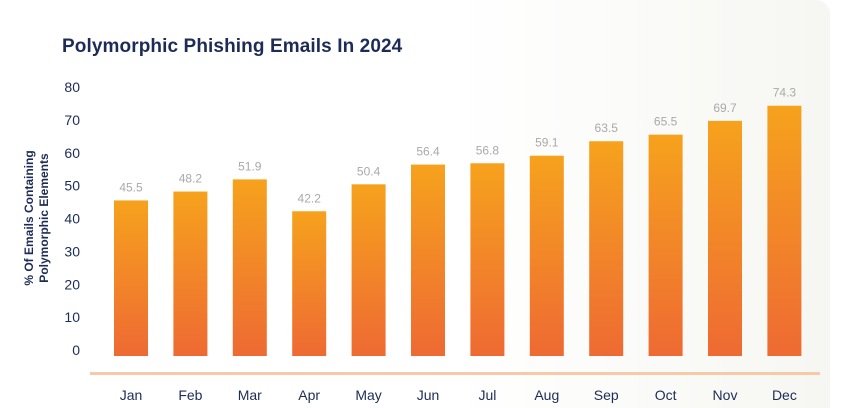 Image resolution: width=841 pixels, height=408 pixels. What do you see at coordinates (458, 395) in the screenshot?
I see `x-axis-ticks: Jan Feb Mar Apr May Jun Jul Aug Sep Oct Nov Dec` at bounding box center [458, 395].